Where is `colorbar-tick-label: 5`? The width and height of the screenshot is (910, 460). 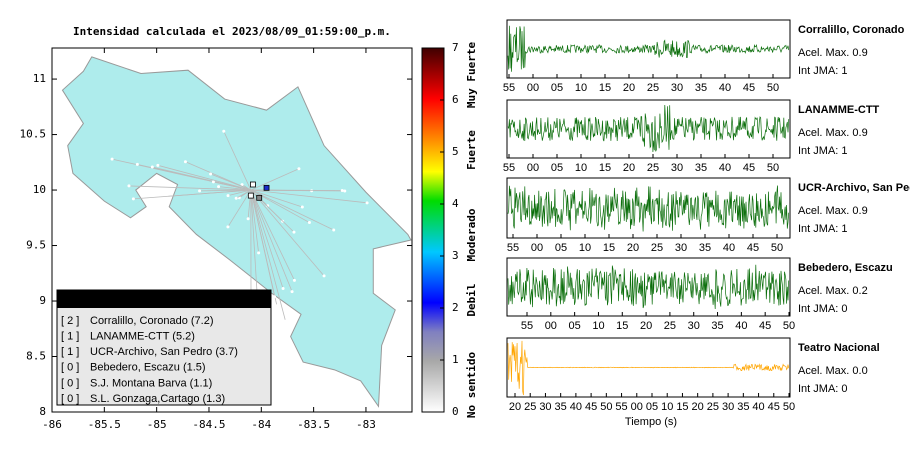
colorbar-tick-label: 5 is located at coordinates (455, 151).